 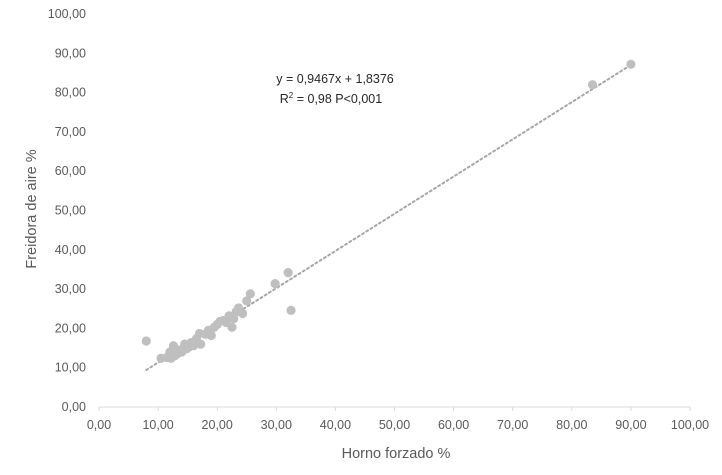 I want to click on x-tick-label: 90,00, so click(x=630, y=425).